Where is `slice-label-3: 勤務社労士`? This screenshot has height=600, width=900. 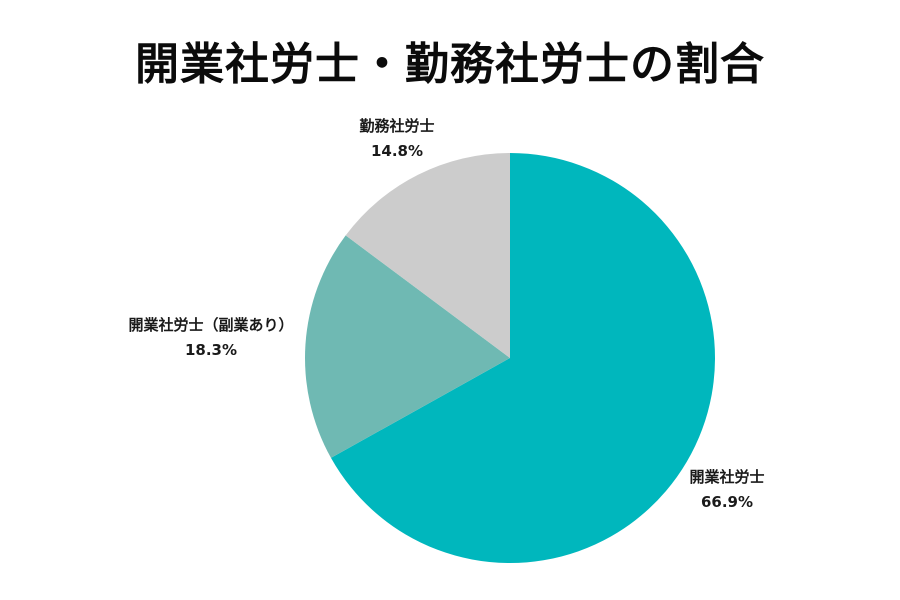 slice-label-3: 勤務社労士 is located at coordinates (396, 126).